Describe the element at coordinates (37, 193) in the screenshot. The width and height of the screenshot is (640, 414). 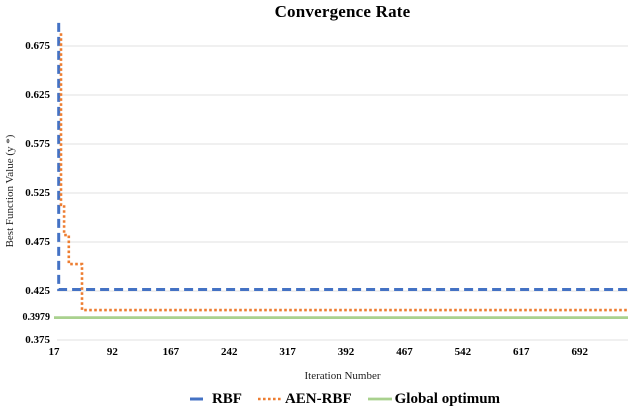
I see `y-tick-label: 0.525` at that location.